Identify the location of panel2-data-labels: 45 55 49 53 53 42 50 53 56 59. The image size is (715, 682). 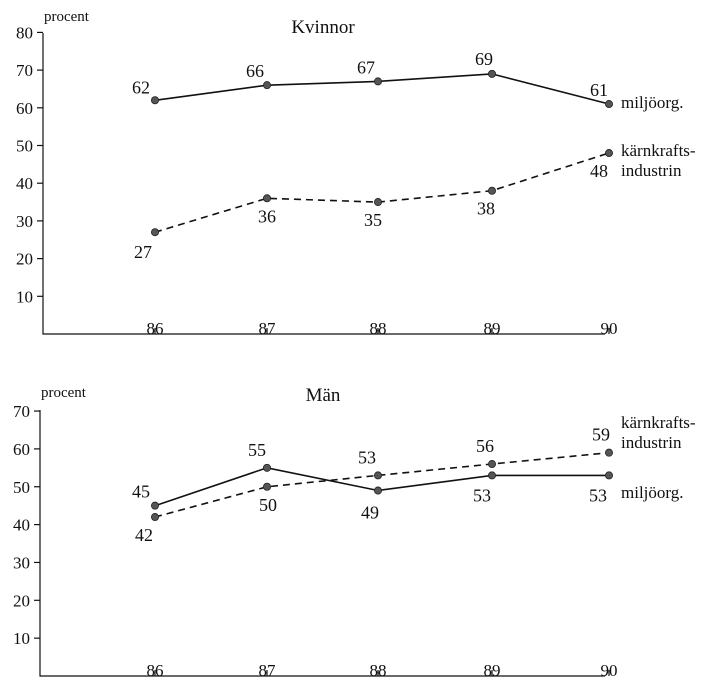
(371, 485).